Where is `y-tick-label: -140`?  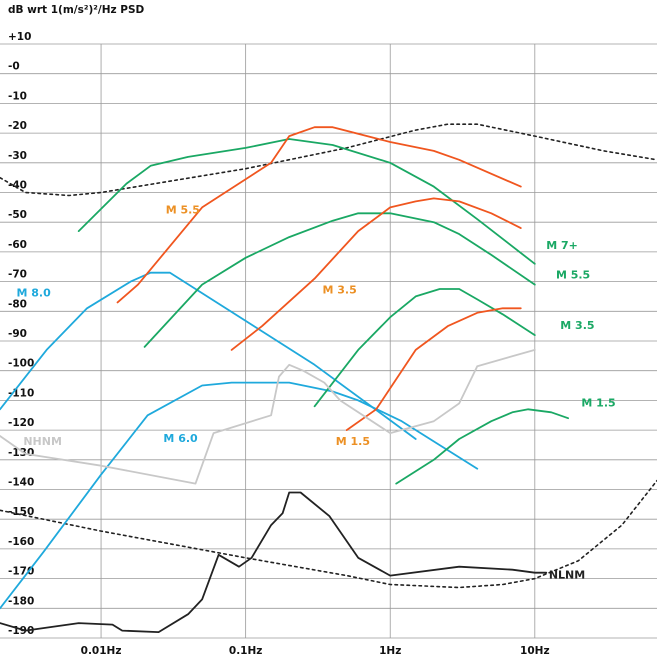
y-tick-label: -140 is located at coordinates (21, 483).